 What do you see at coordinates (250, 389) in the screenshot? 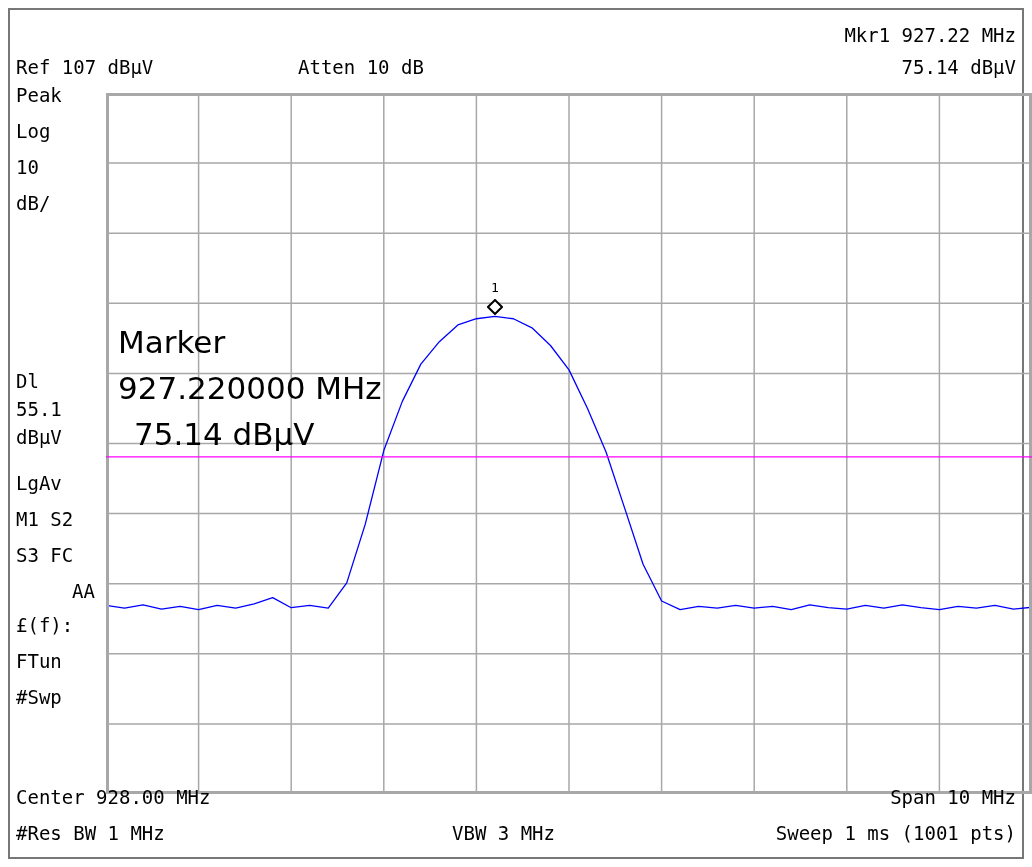
I see `annotation: 927.220000 MHz` at bounding box center [250, 389].